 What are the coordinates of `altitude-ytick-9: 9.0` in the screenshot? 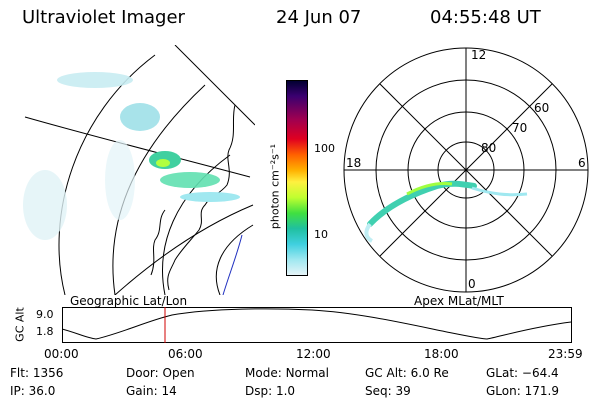 It's located at (45, 314).